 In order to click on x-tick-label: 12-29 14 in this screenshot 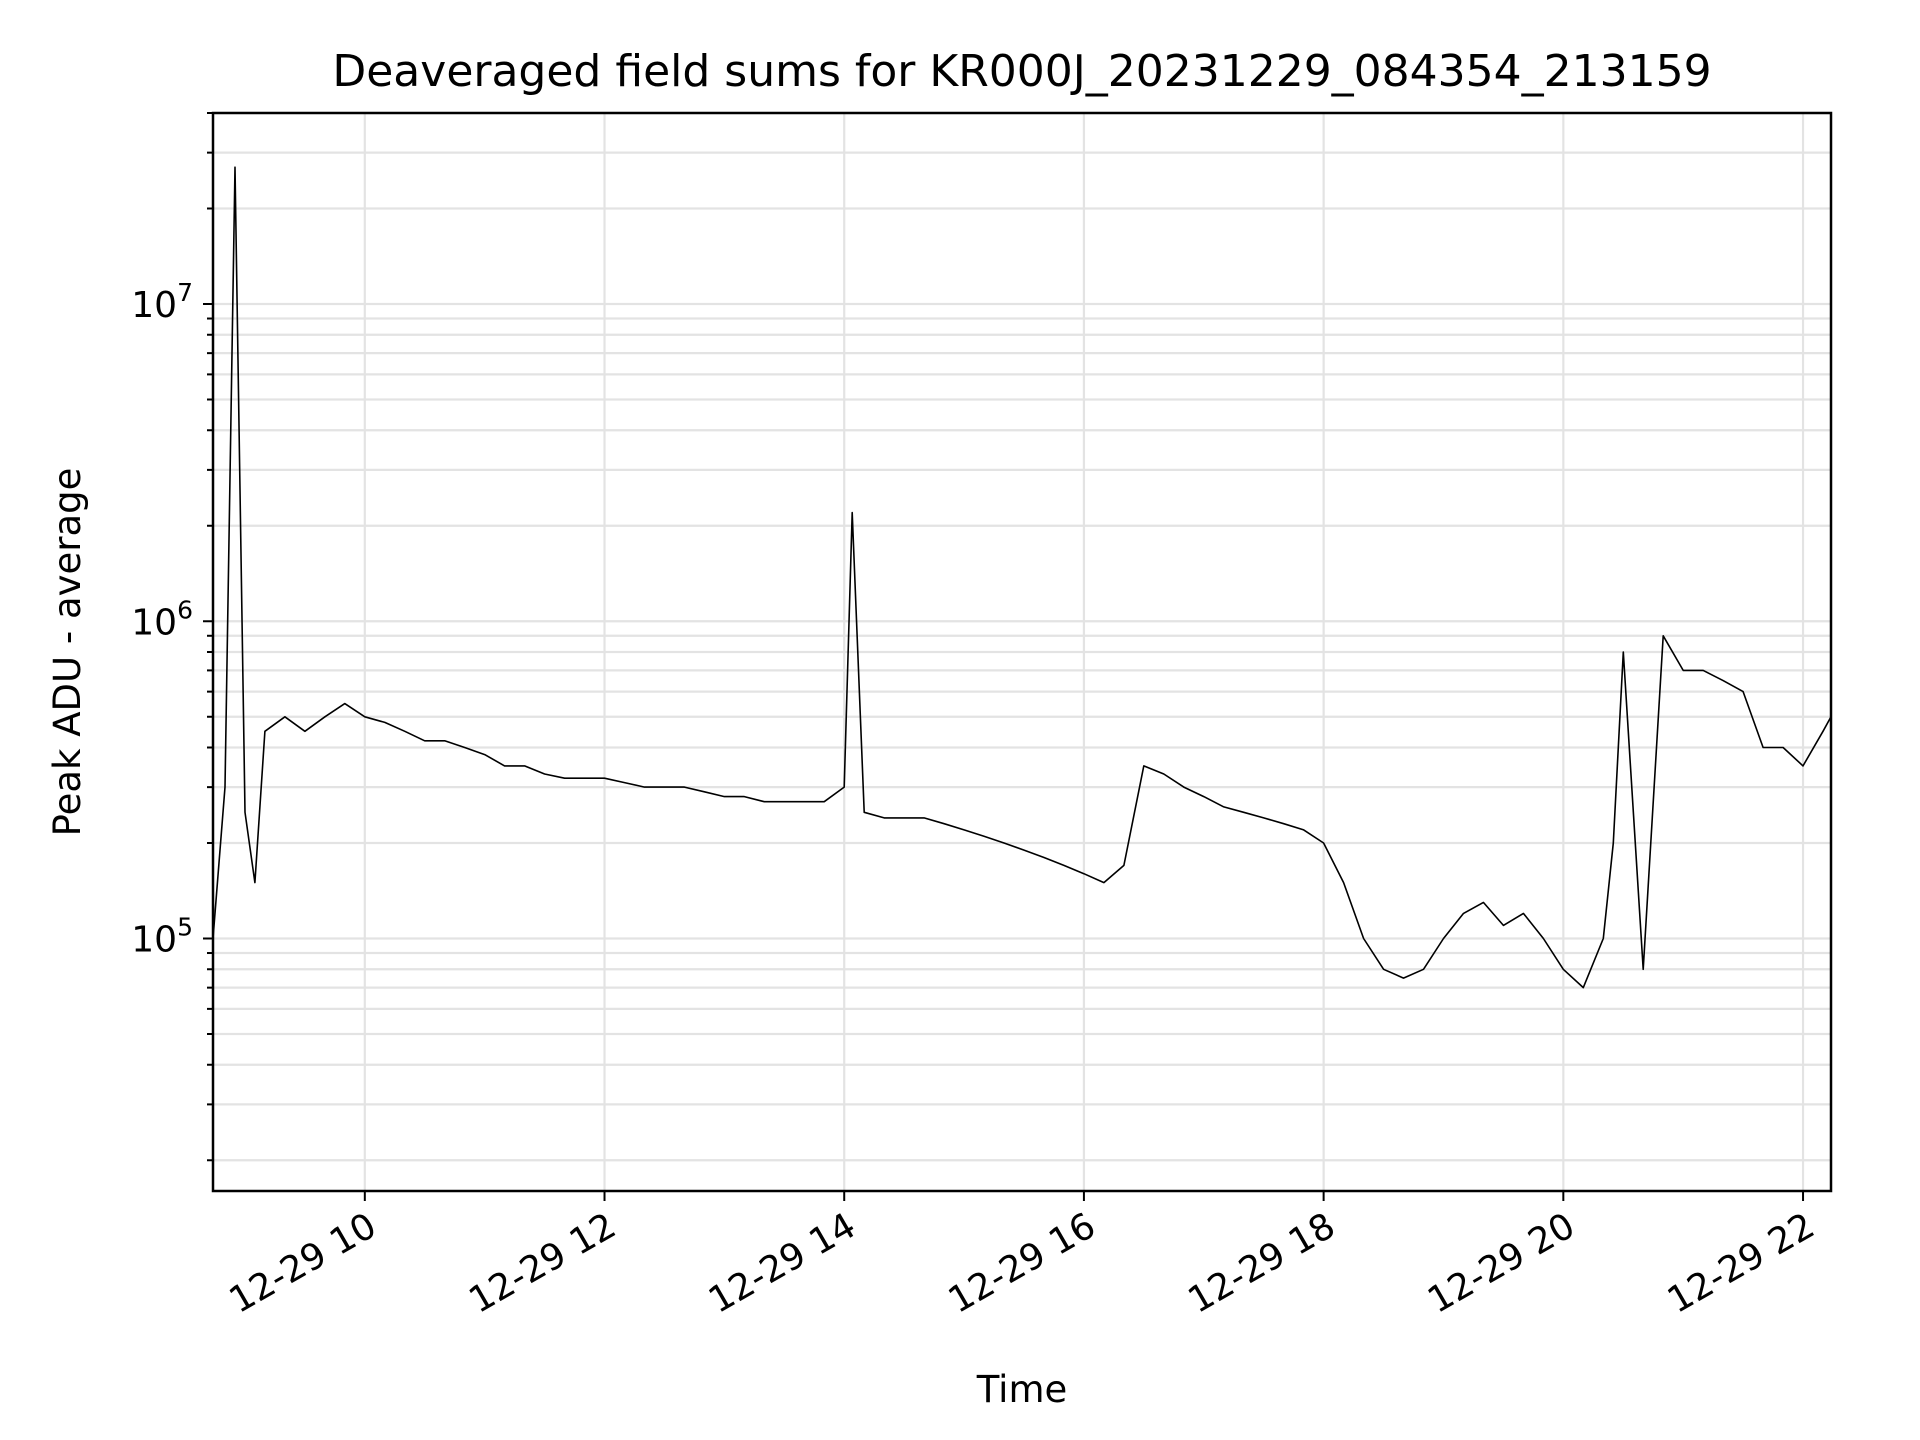, I will do `click(782, 1263)`.